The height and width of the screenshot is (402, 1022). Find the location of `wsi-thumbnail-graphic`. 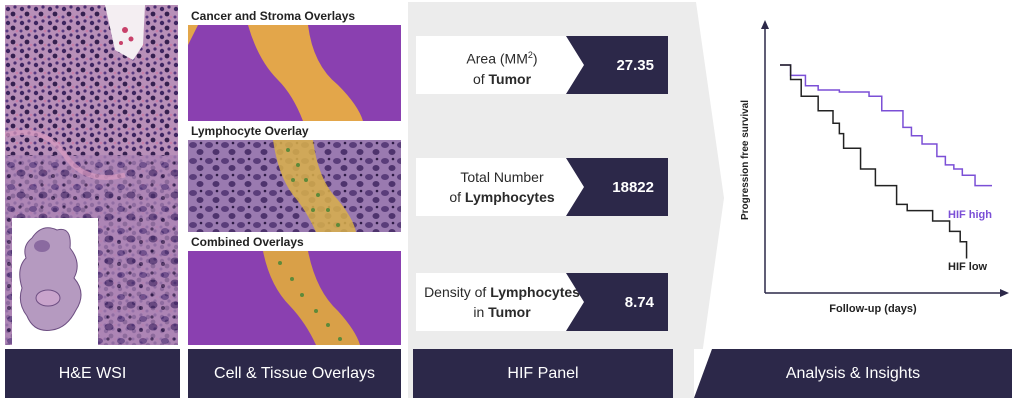

wsi-thumbnail-graphic is located at coordinates (50, 279).